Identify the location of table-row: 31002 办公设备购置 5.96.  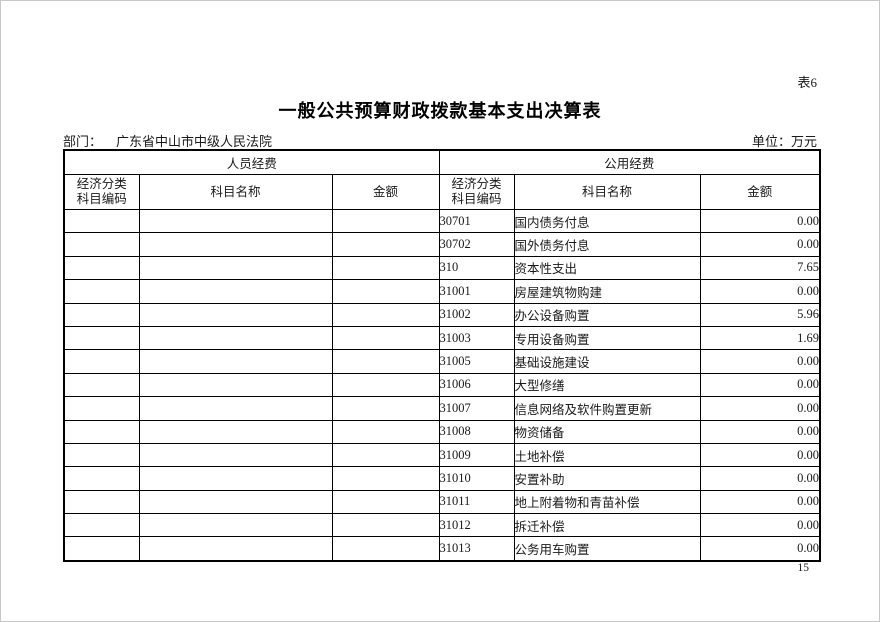
(442, 314).